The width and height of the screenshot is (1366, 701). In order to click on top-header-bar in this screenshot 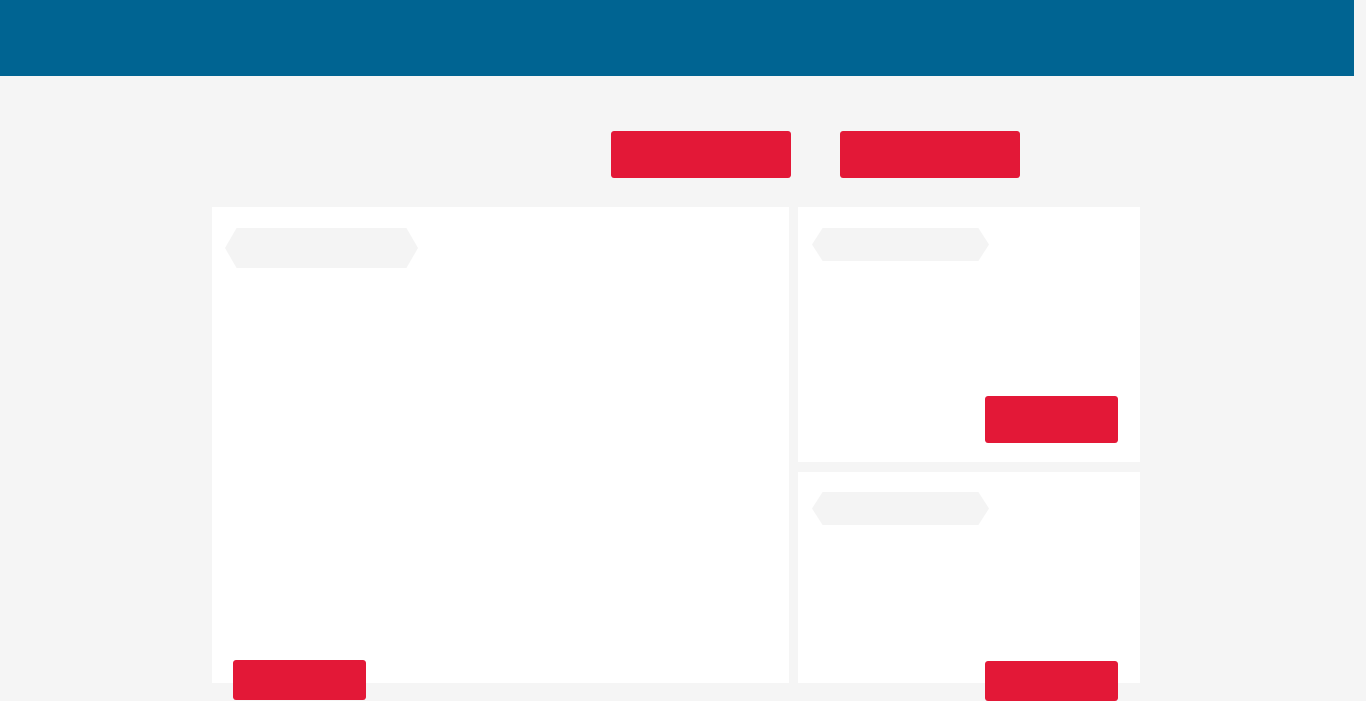, I will do `click(677, 38)`.